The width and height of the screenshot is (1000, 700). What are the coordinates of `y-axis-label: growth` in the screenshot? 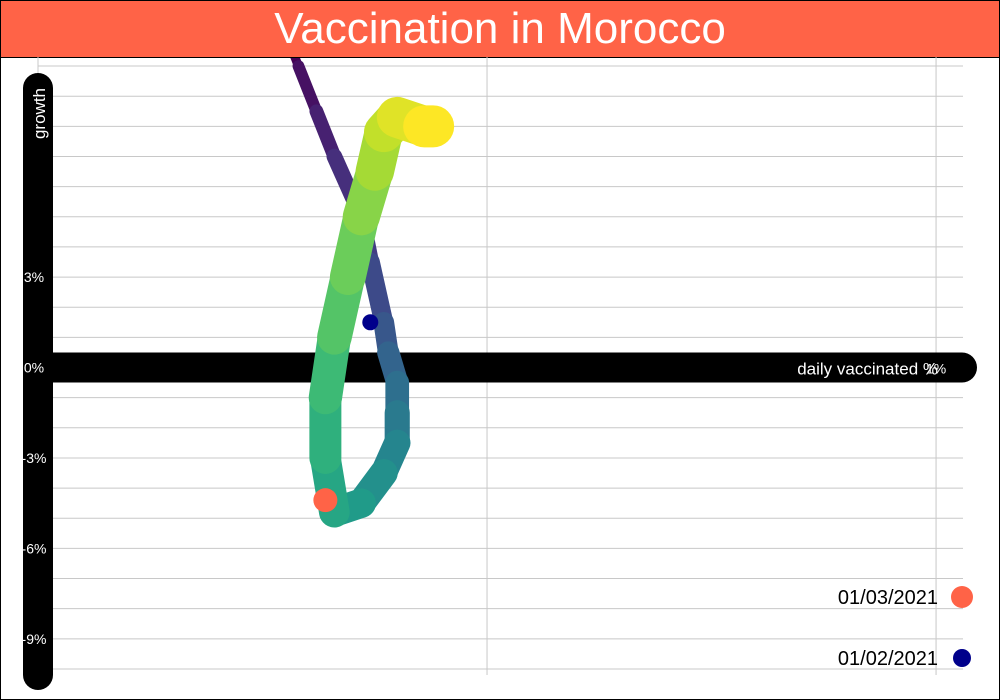 It's located at (39, 113).